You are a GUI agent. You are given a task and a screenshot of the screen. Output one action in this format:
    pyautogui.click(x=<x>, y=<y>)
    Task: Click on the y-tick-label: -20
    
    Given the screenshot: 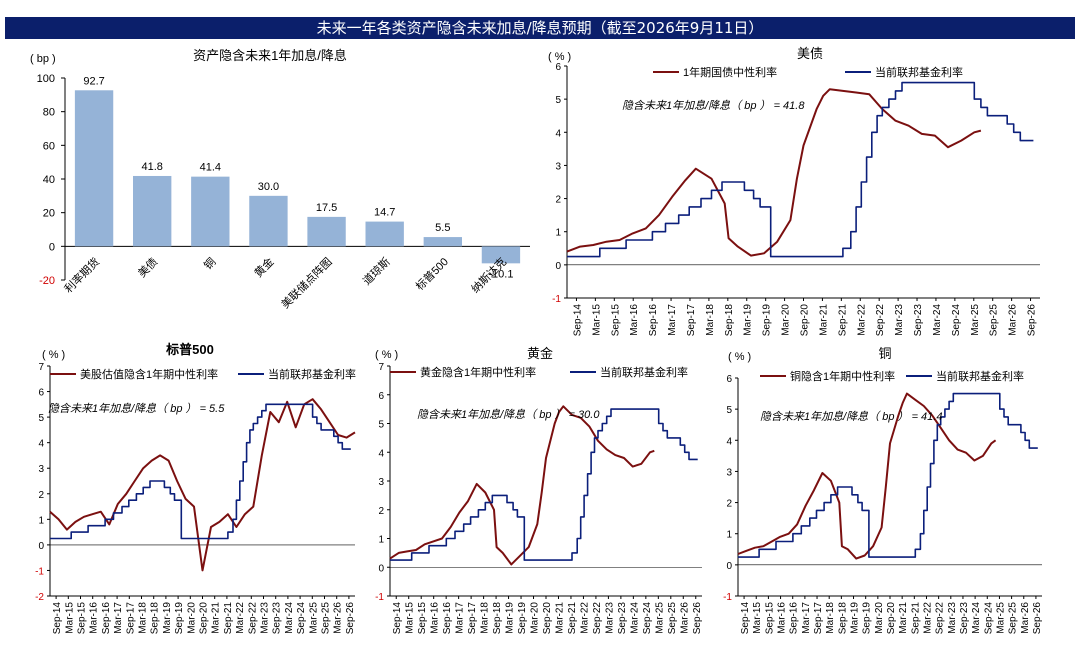 What is the action you would take?
    pyautogui.click(x=47, y=281)
    